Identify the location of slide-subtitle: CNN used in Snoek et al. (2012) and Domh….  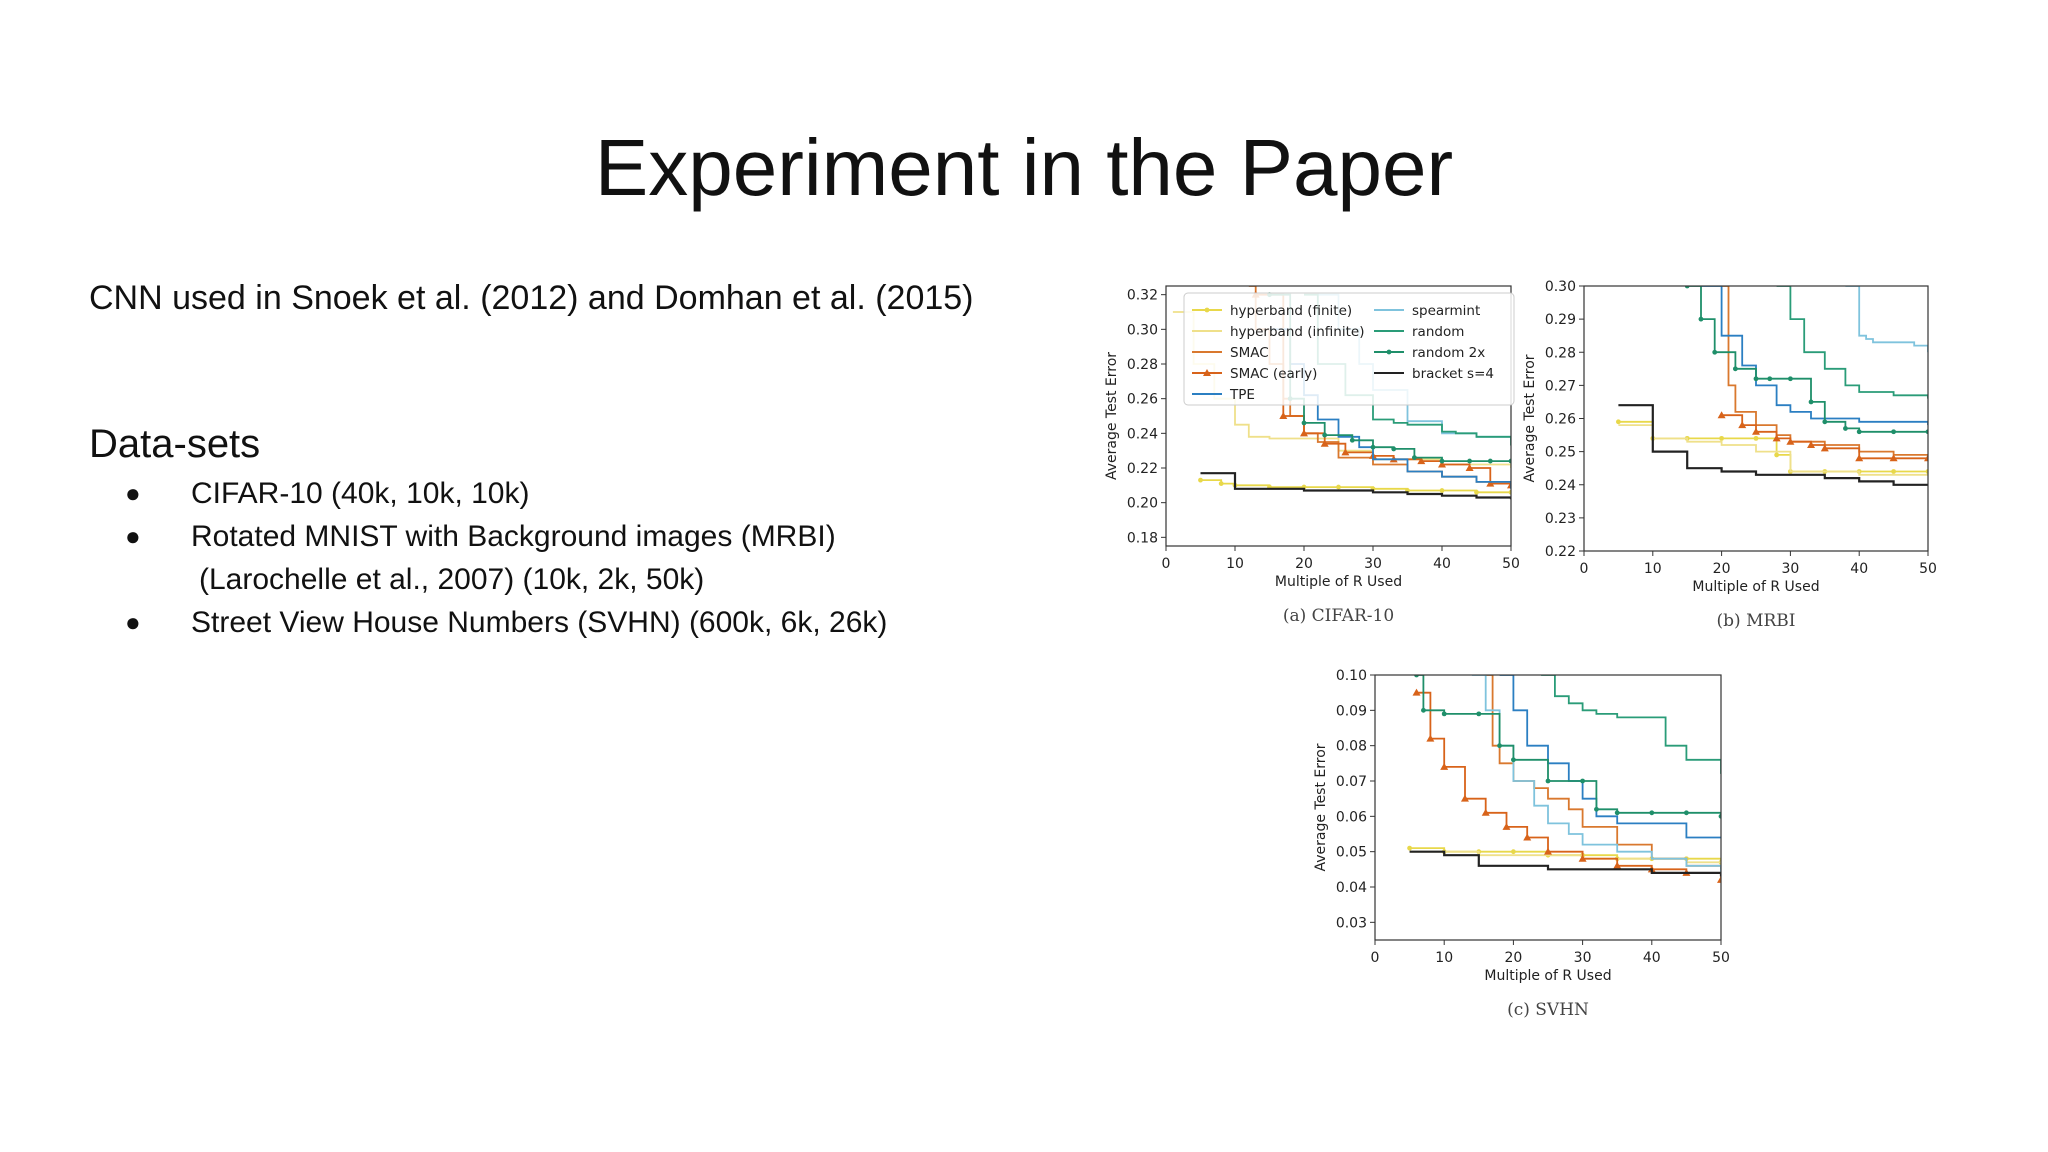
(531, 298).